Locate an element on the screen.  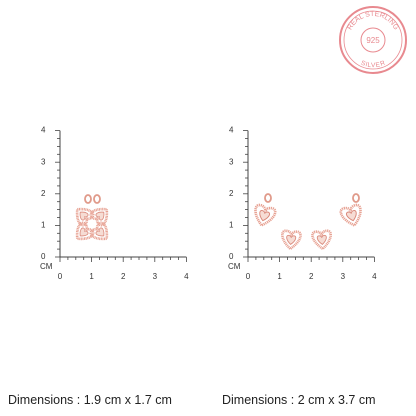
badge-center-text: 925 is located at coordinates (373, 40).